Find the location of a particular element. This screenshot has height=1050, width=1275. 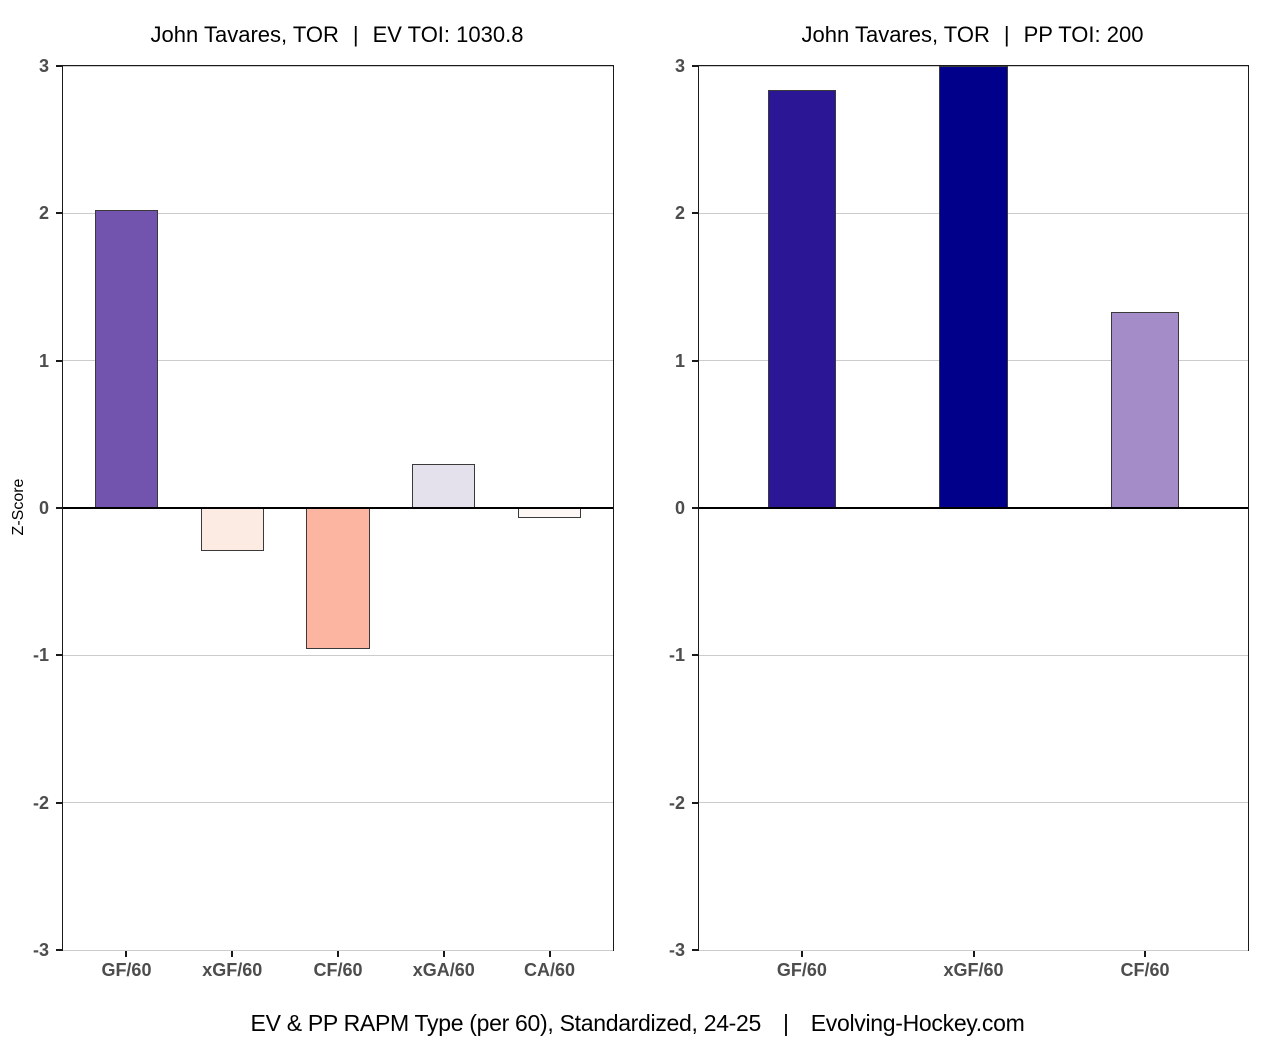

right-chart-title-stat: PP TOI: 200 is located at coordinates (1083, 34).